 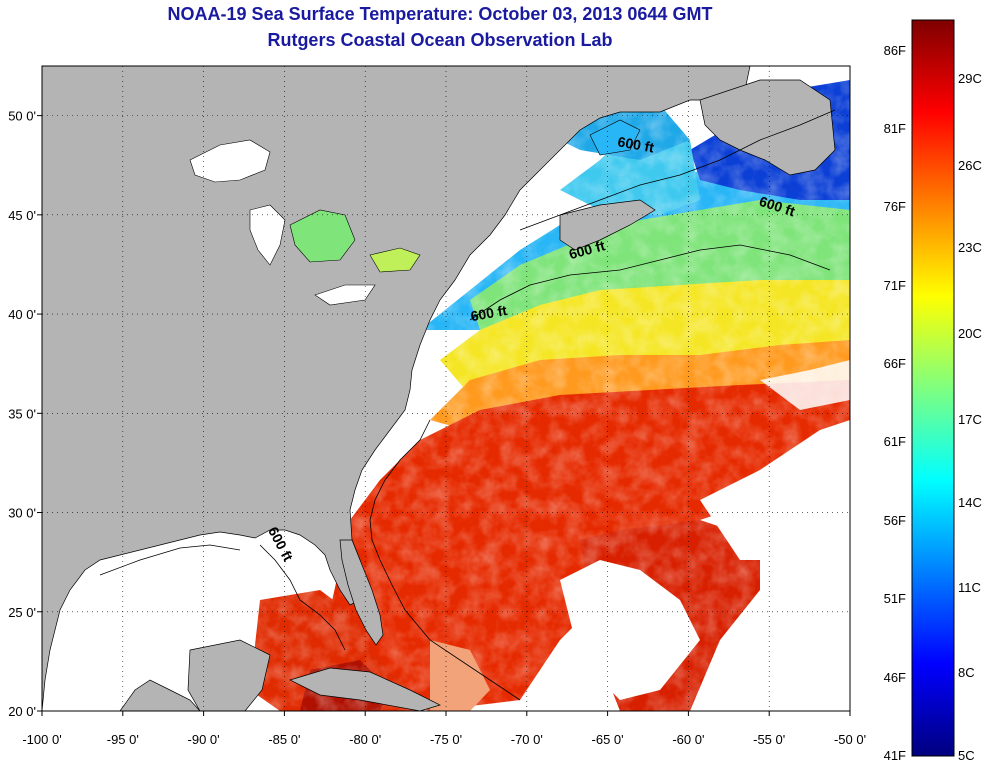 I want to click on x-tick-label: -80 0', so click(x=365, y=739).